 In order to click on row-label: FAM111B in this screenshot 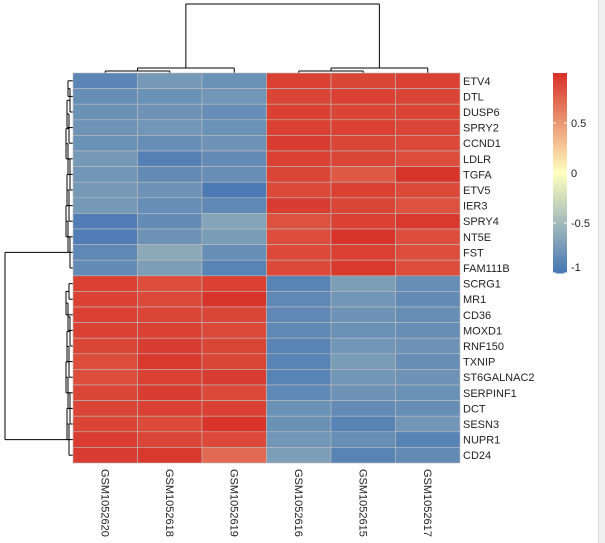, I will do `click(486, 269)`.